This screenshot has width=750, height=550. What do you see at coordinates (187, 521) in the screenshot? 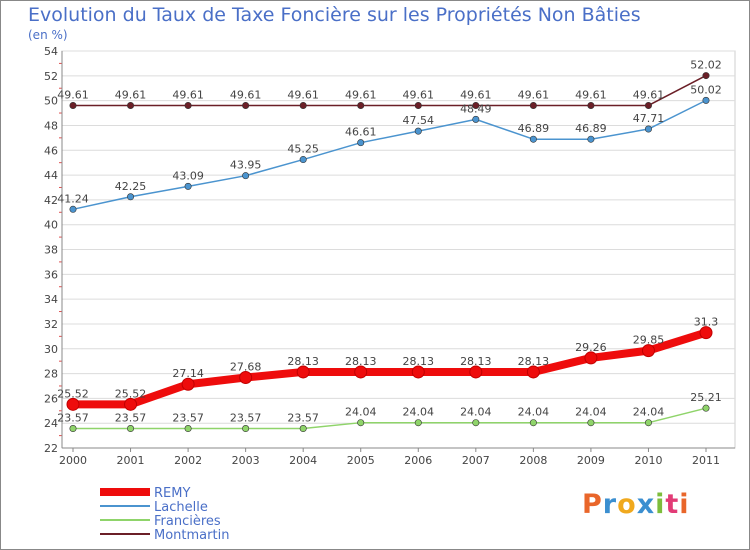
I see `legend-label: Francières` at bounding box center [187, 521].